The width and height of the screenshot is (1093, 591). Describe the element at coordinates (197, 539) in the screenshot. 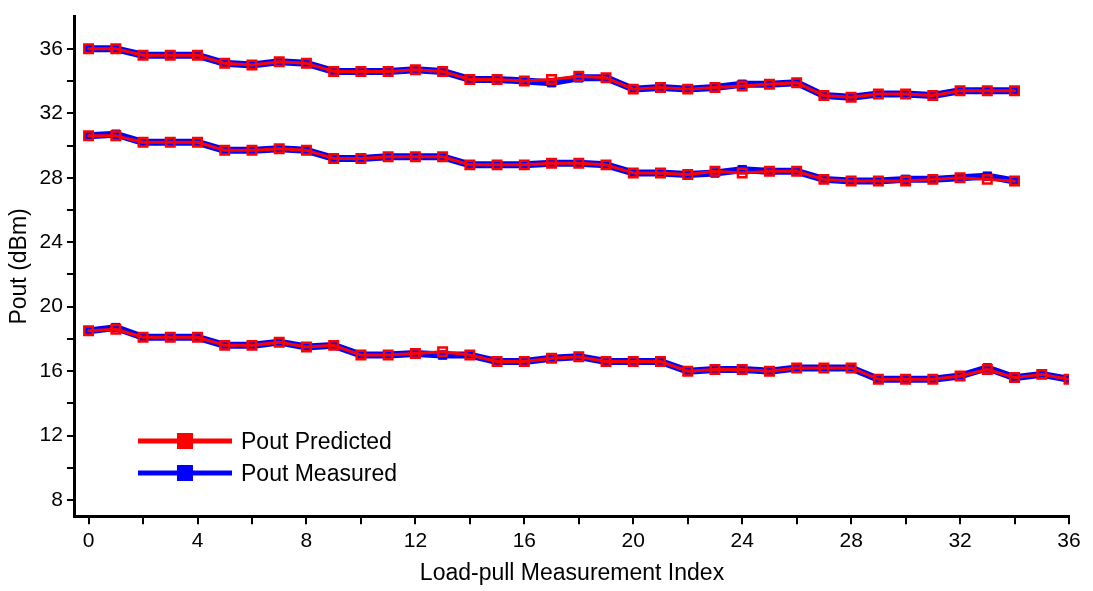

I see `x-tick-label: 4` at that location.